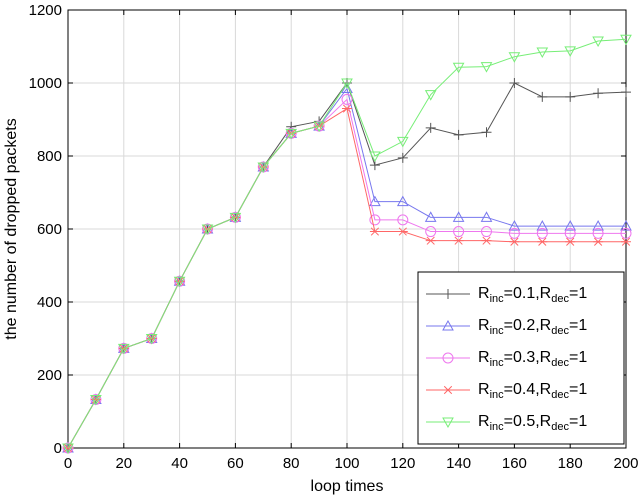 This screenshot has height=498, width=640. I want to click on legend-label: Rinc=0.3,Rdec=1, so click(532, 359).